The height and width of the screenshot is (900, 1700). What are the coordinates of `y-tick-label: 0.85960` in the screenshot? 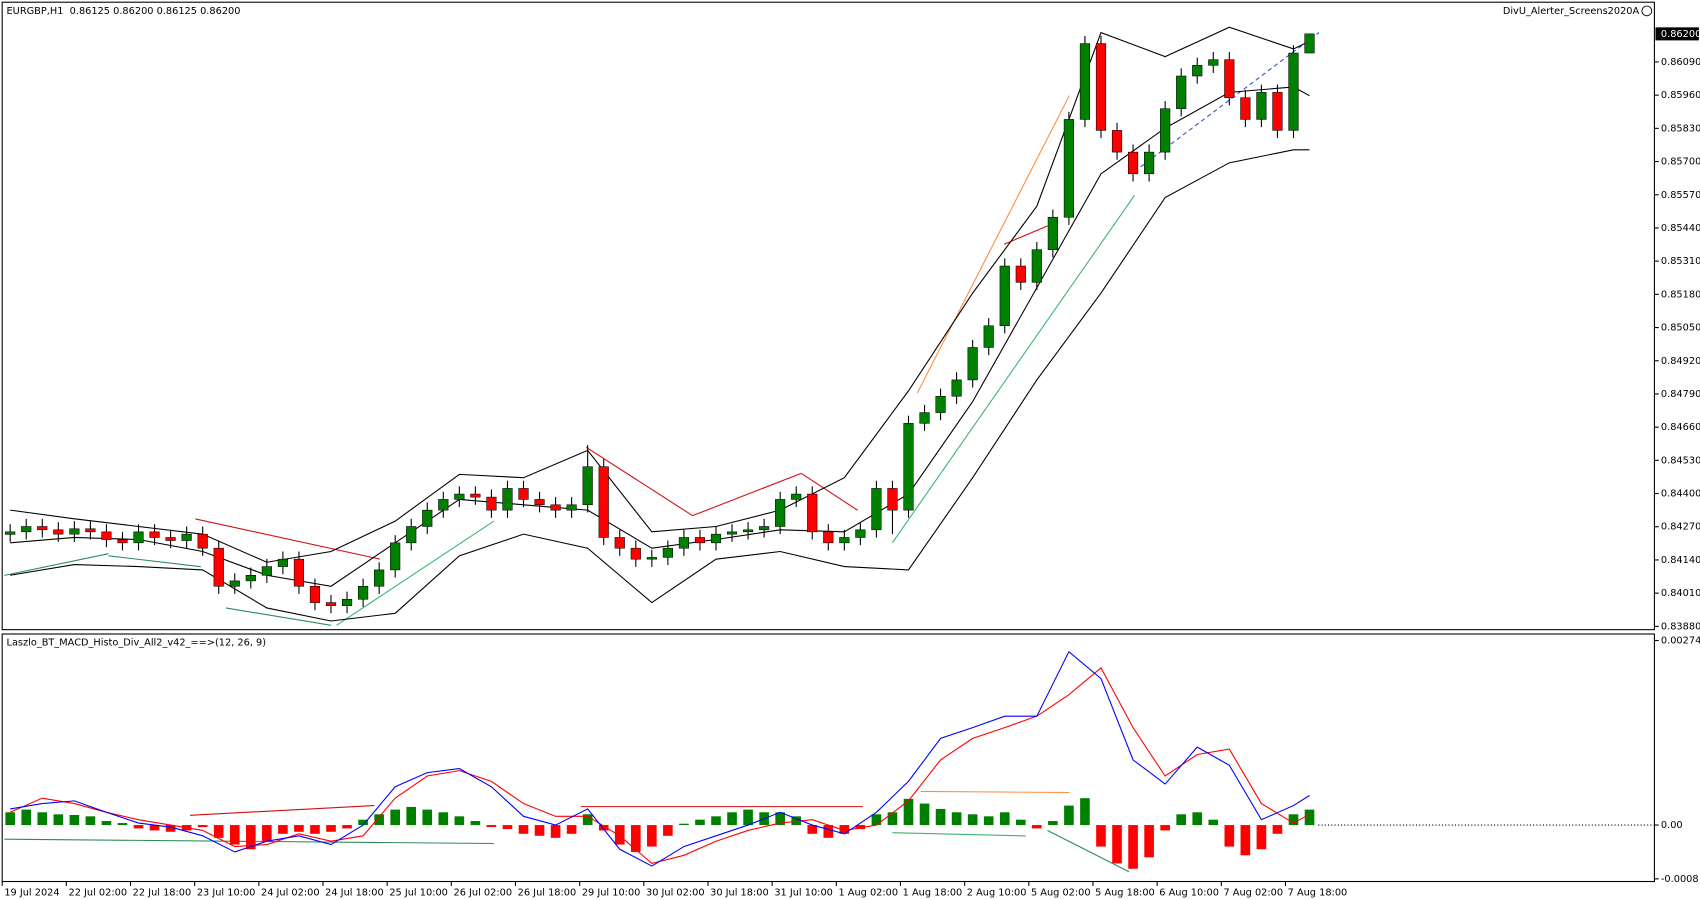 It's located at (1680, 95).